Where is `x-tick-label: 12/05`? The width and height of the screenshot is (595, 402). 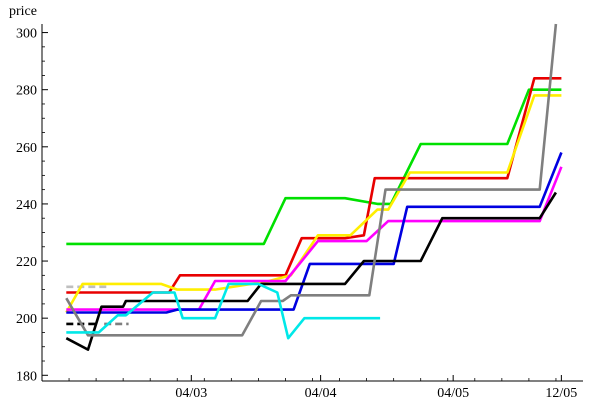
x-tick-label: 12/05 is located at coordinates (561, 393).